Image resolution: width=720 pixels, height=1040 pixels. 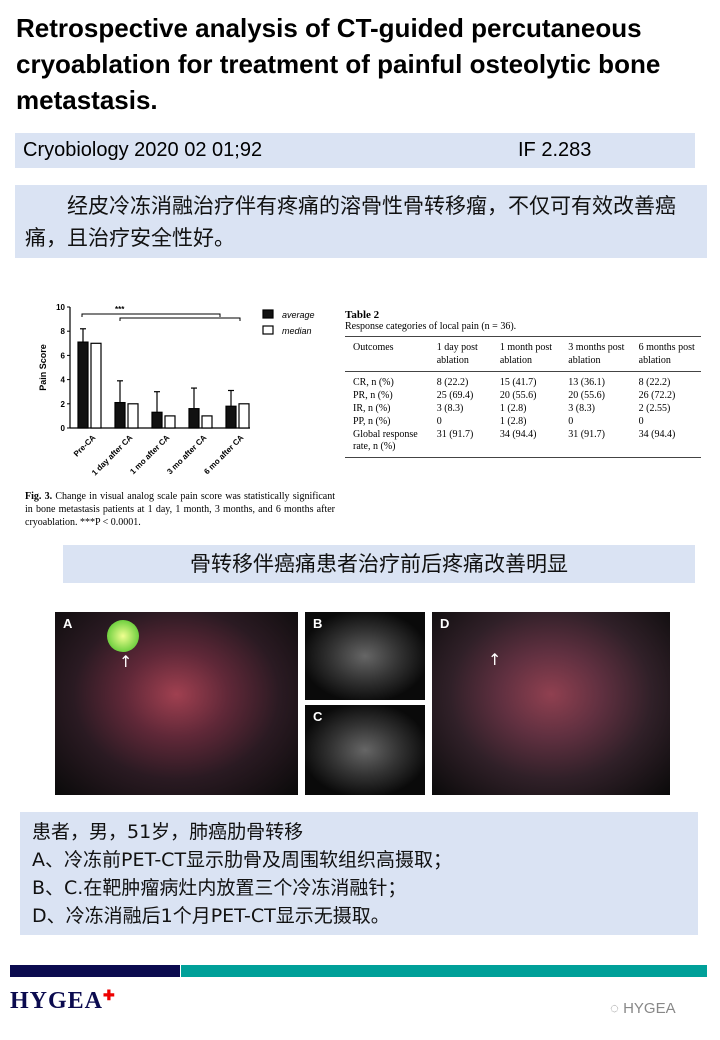 What do you see at coordinates (63, 380) in the screenshot?
I see `y-tick-label: 4` at bounding box center [63, 380].